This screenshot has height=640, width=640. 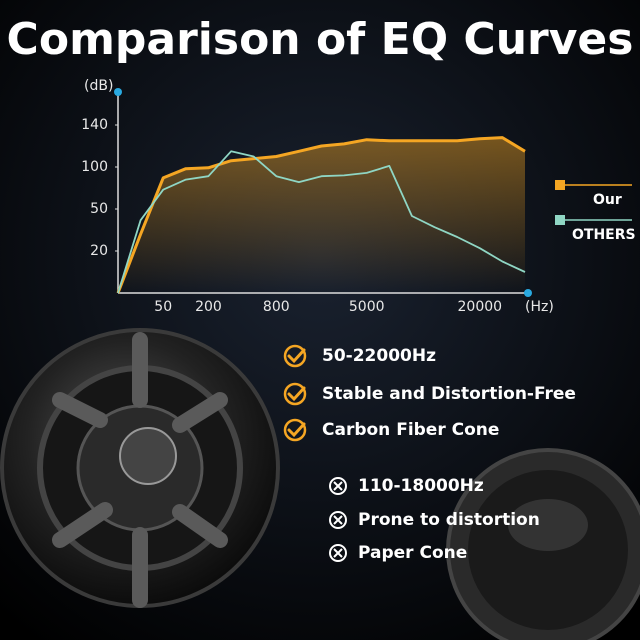 What do you see at coordinates (321, 222) in the screenshot?
I see `line` at bounding box center [321, 222].